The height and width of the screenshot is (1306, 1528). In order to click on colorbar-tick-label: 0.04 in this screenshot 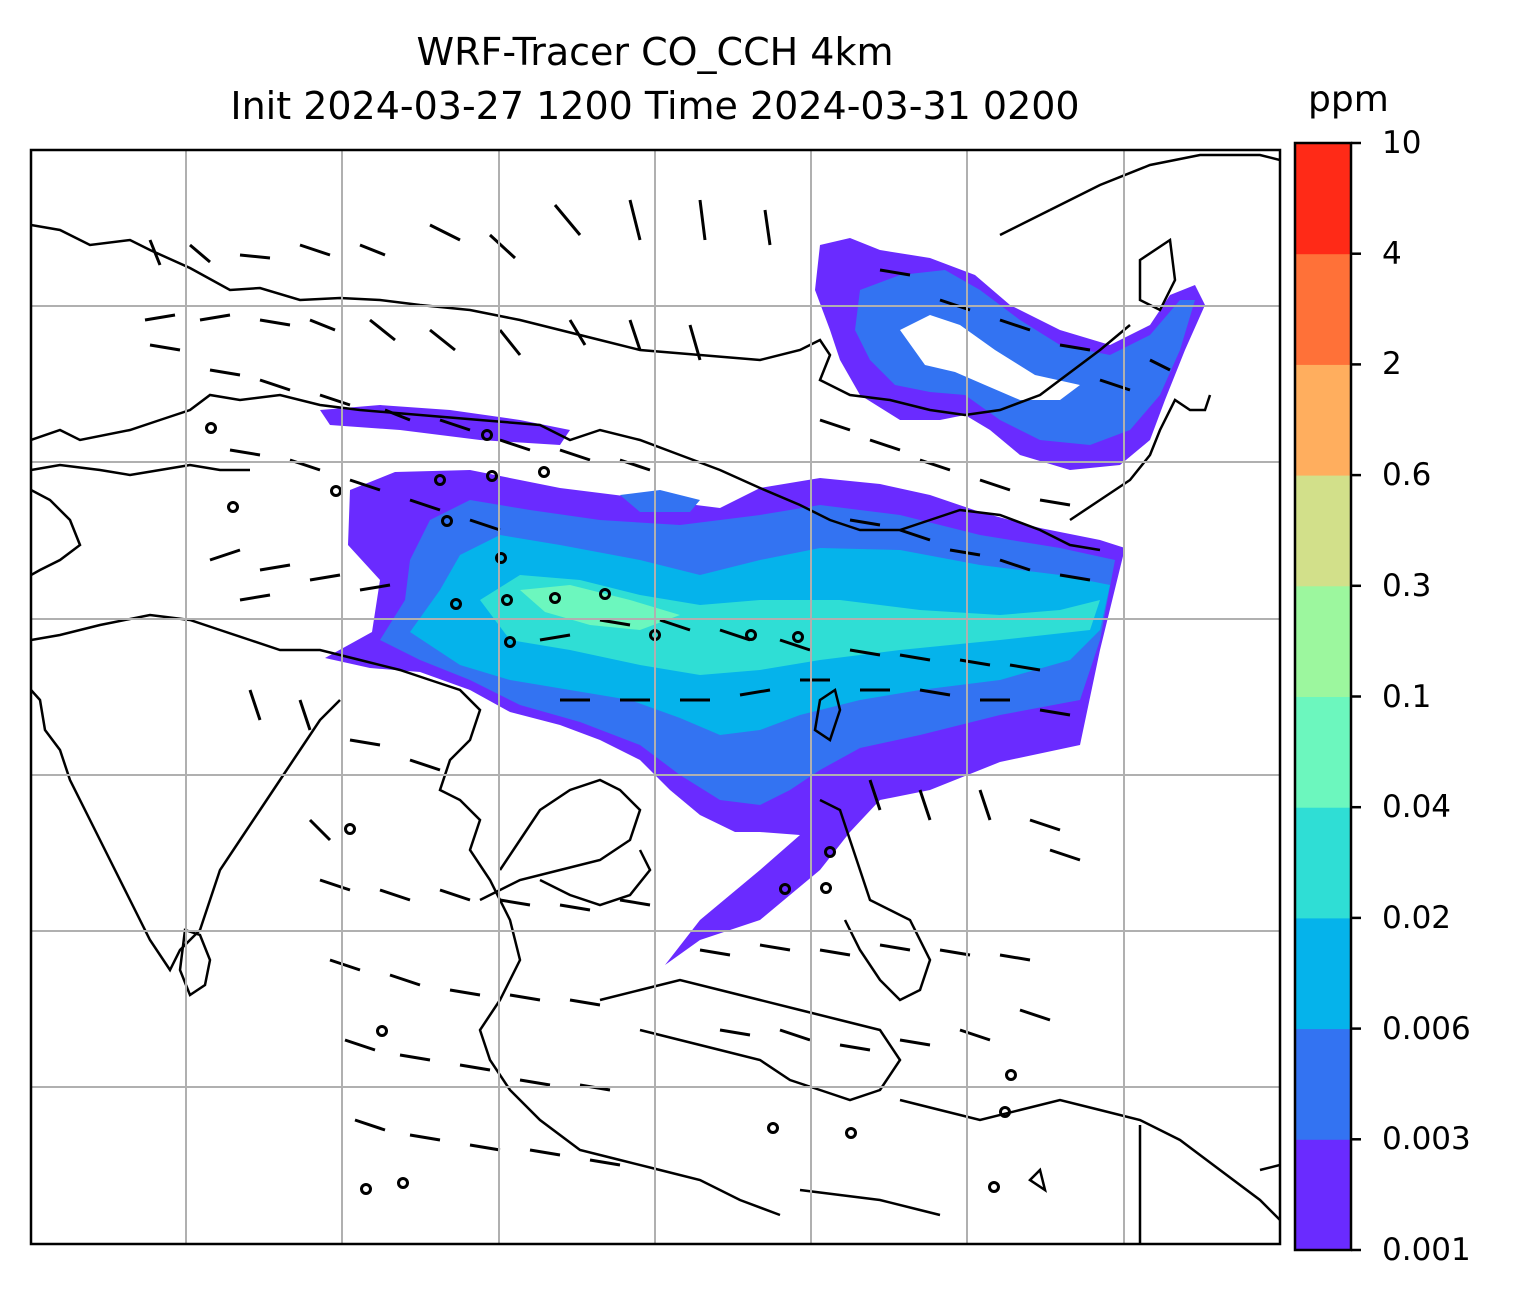, I will do `click(1417, 807)`.